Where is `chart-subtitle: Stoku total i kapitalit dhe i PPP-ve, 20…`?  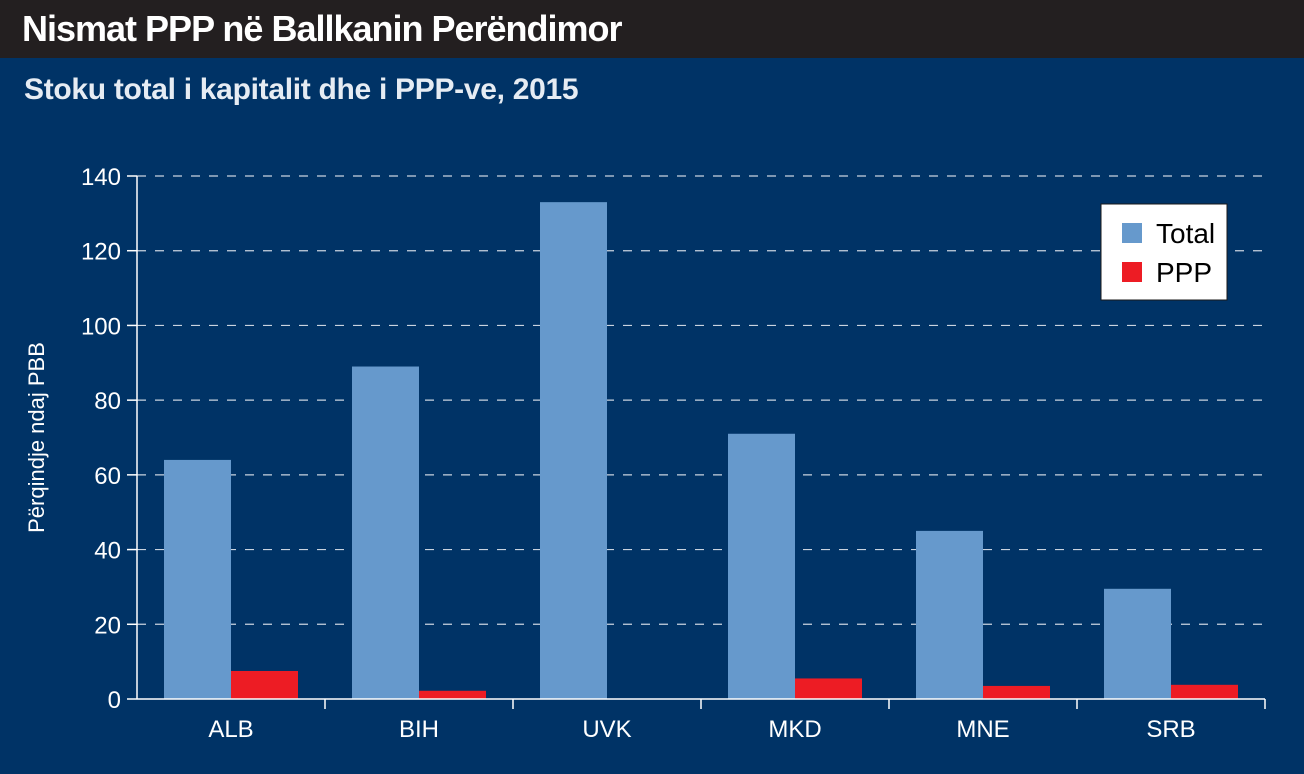 chart-subtitle: Stoku total i kapitalit dhe i PPP-ve, 20… is located at coordinates (301, 89).